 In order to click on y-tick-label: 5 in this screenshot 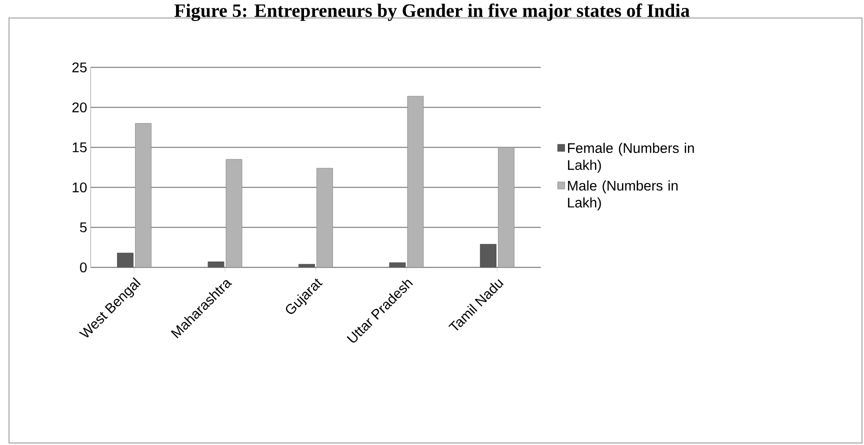, I will do `click(83, 227)`.